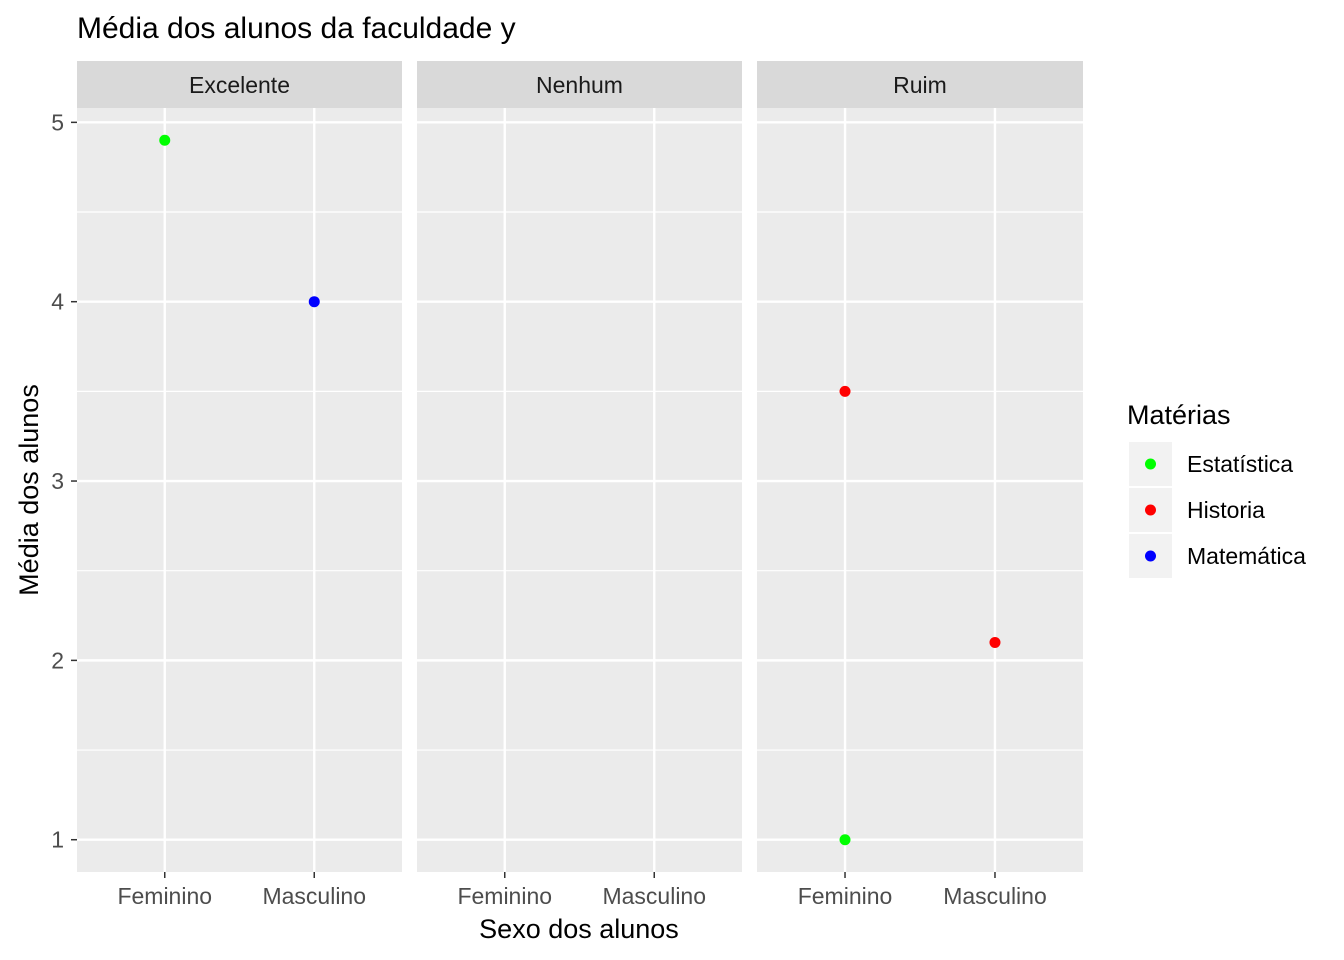 The width and height of the screenshot is (1344, 960). Describe the element at coordinates (1179, 415) in the screenshot. I see `legend-title: Matérias` at that location.